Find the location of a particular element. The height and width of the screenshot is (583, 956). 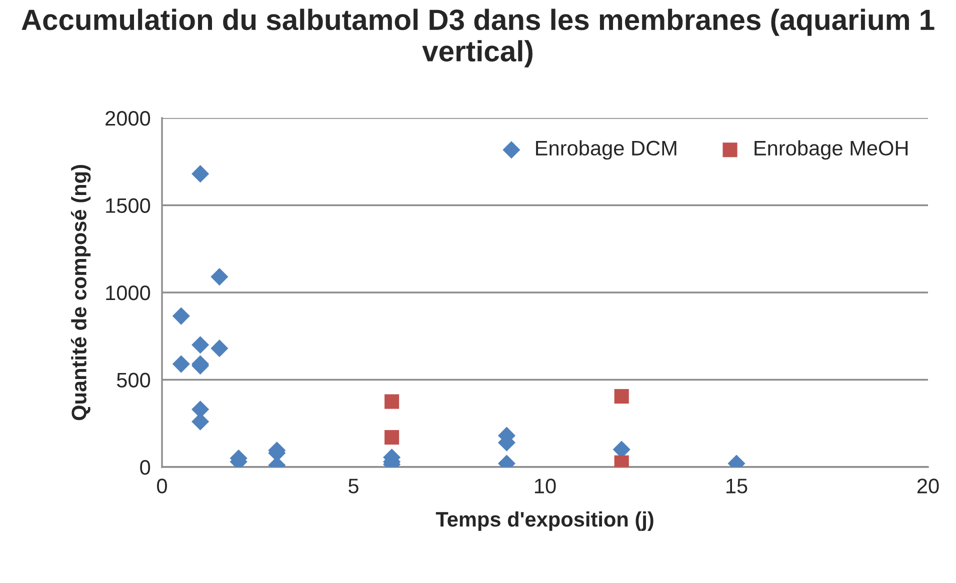

y-tick-label: 500 is located at coordinates (133, 380).